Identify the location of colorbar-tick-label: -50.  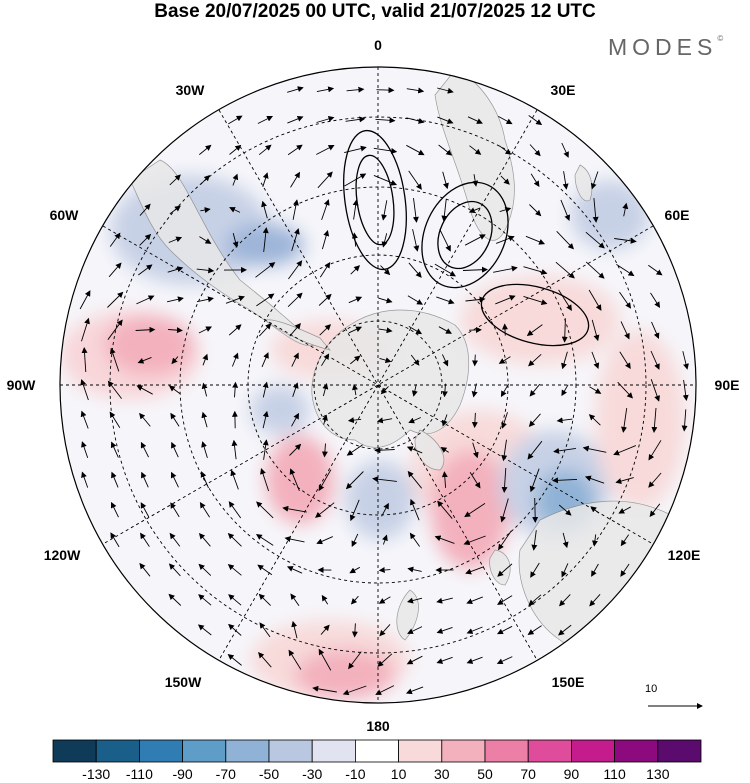
(269, 774).